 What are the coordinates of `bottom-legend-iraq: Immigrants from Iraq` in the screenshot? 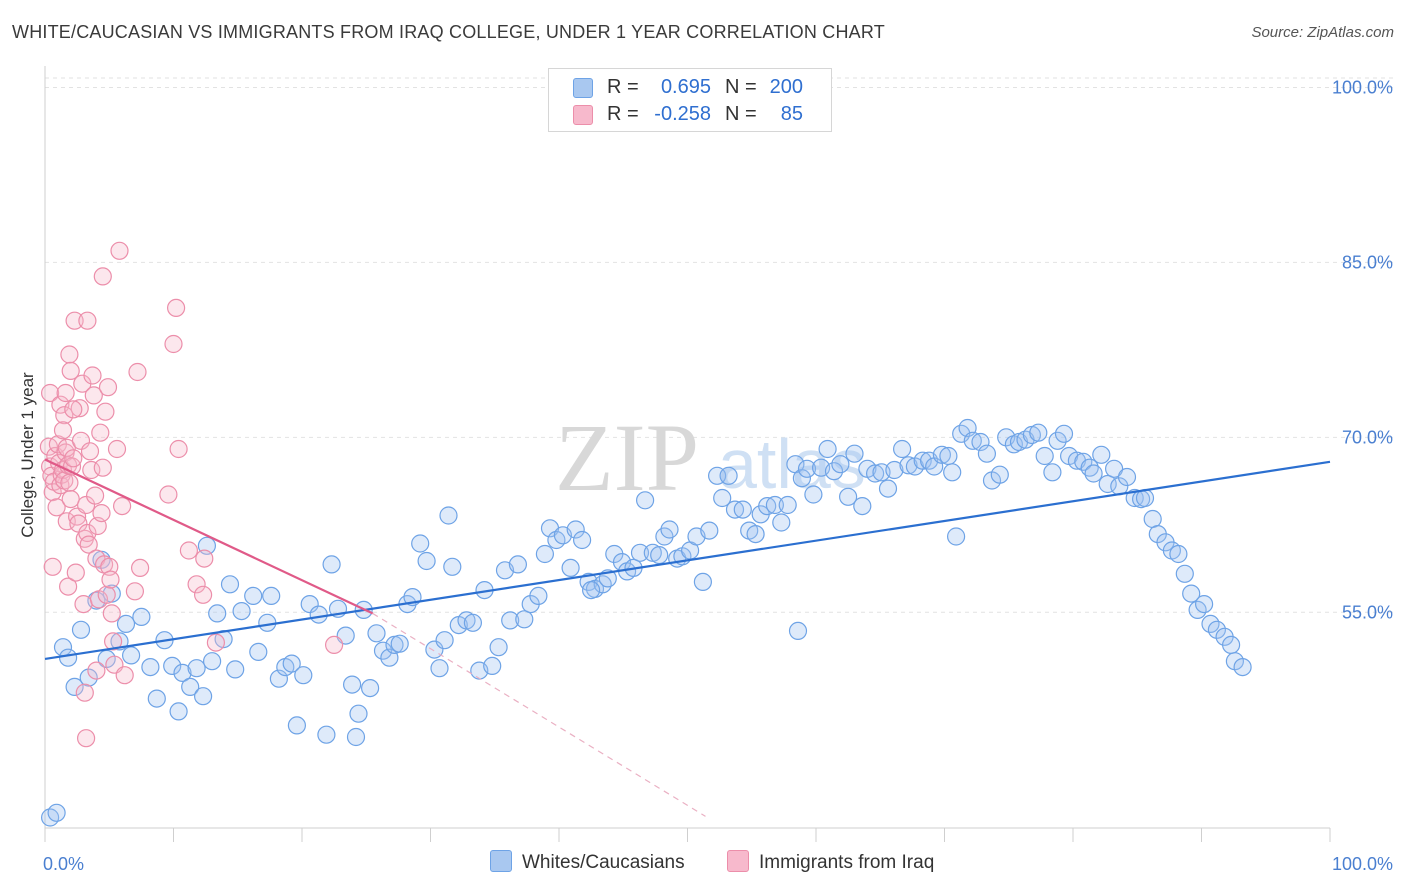 It's located at (830, 862).